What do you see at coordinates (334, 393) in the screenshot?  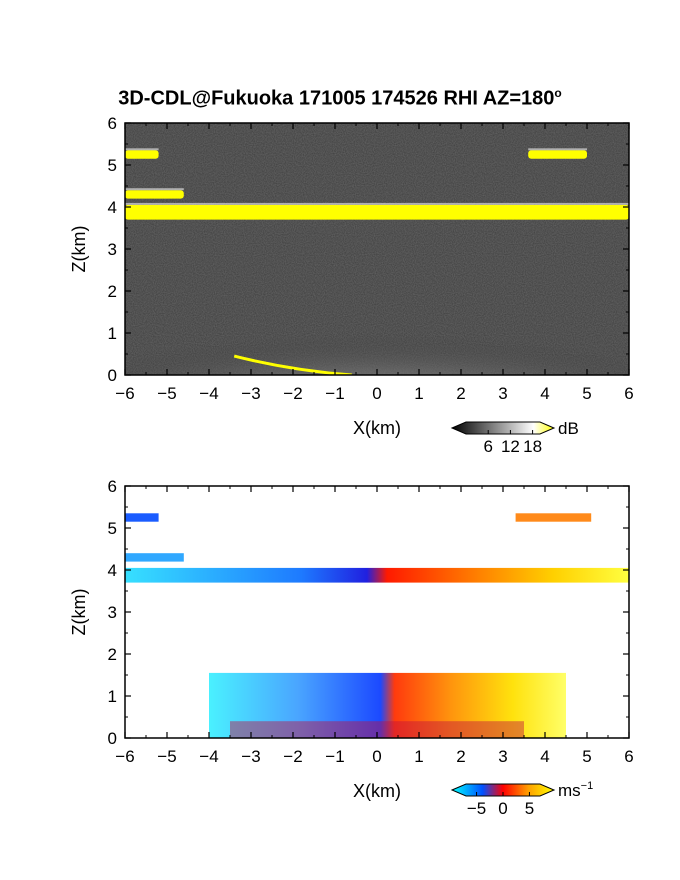 I see `bs-xtick-label: −1` at bounding box center [334, 393].